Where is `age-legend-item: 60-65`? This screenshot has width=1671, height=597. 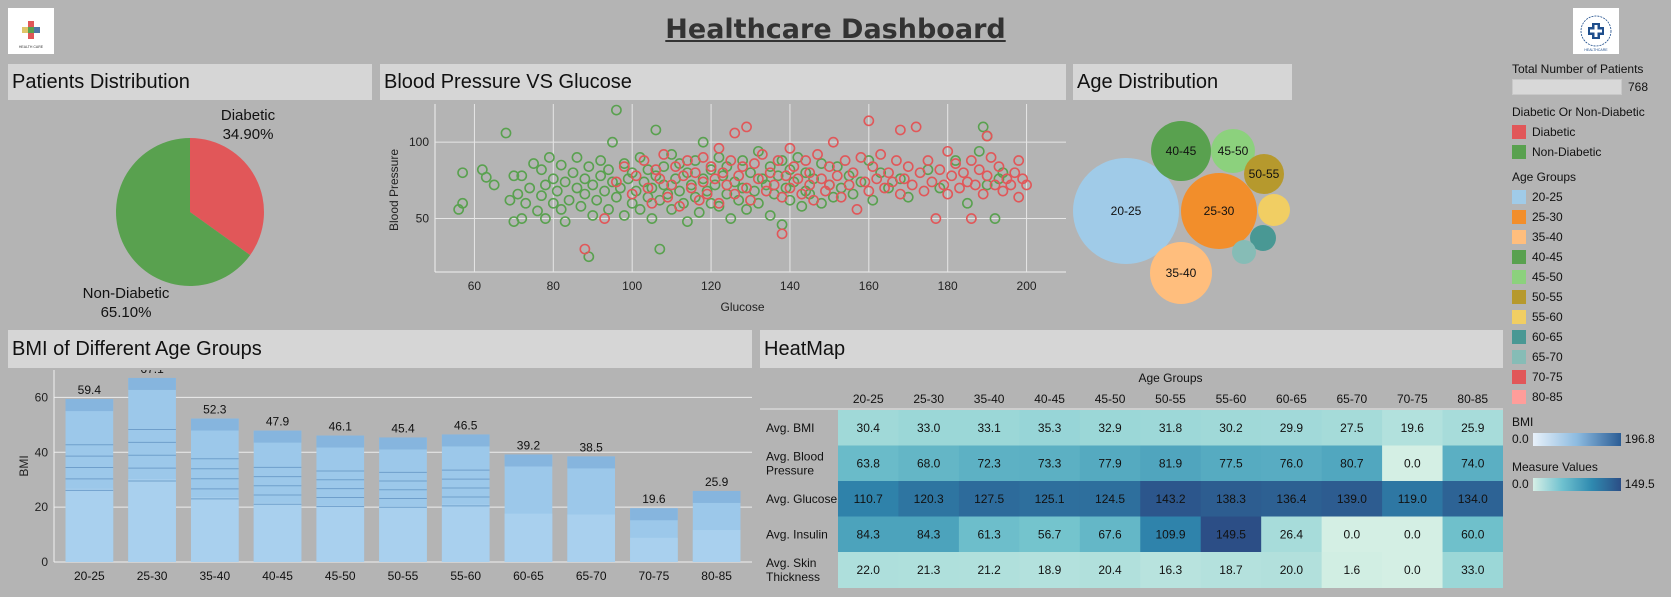 age-legend-item: 60-65 is located at coordinates (1589, 337).